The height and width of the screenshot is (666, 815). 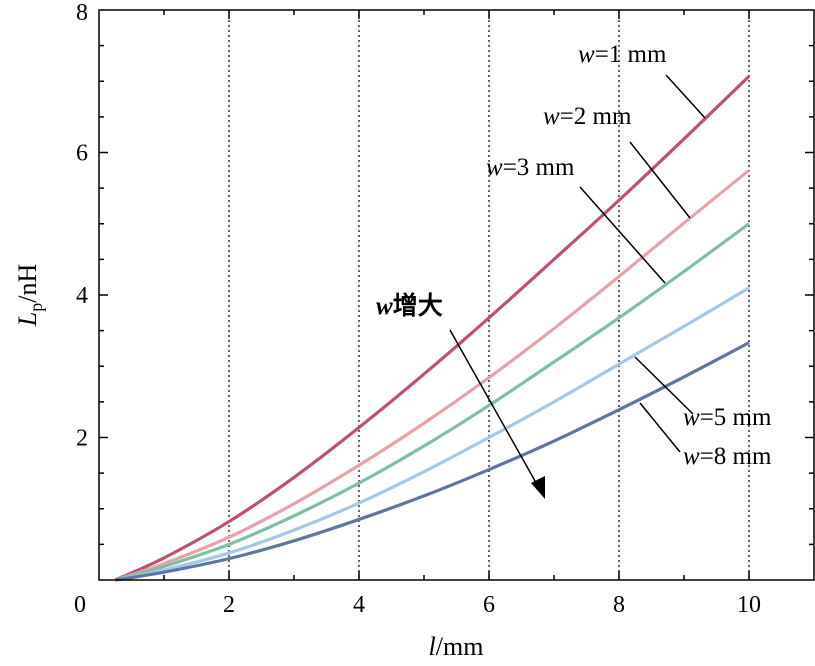 I want to click on y-tick-label: 4, so click(x=82, y=296).